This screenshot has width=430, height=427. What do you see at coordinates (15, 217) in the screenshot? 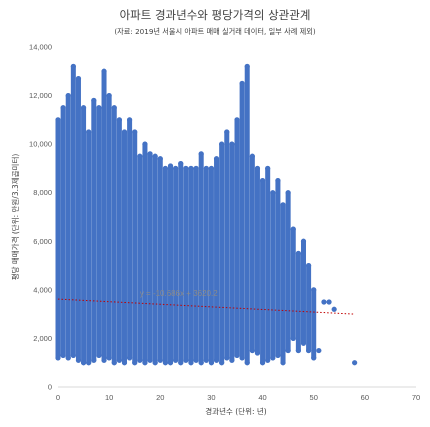
I see `y-axis-title: 평당 매매가격 (단위: 만원/3.3제곱미터)` at bounding box center [15, 217].